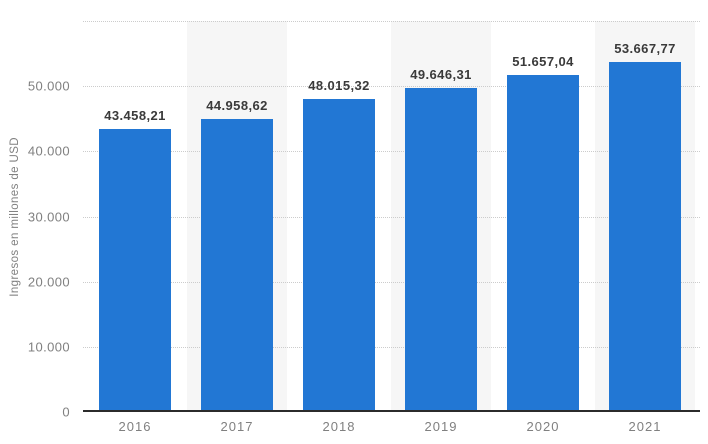 This screenshot has height=444, width=708. What do you see at coordinates (441, 250) in the screenshot?
I see `bar-2019` at bounding box center [441, 250].